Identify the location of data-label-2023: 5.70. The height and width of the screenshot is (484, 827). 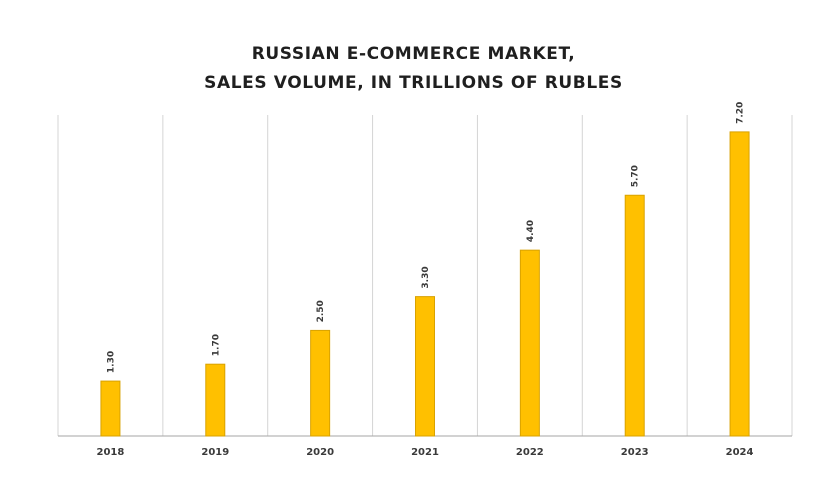
(636, 176).